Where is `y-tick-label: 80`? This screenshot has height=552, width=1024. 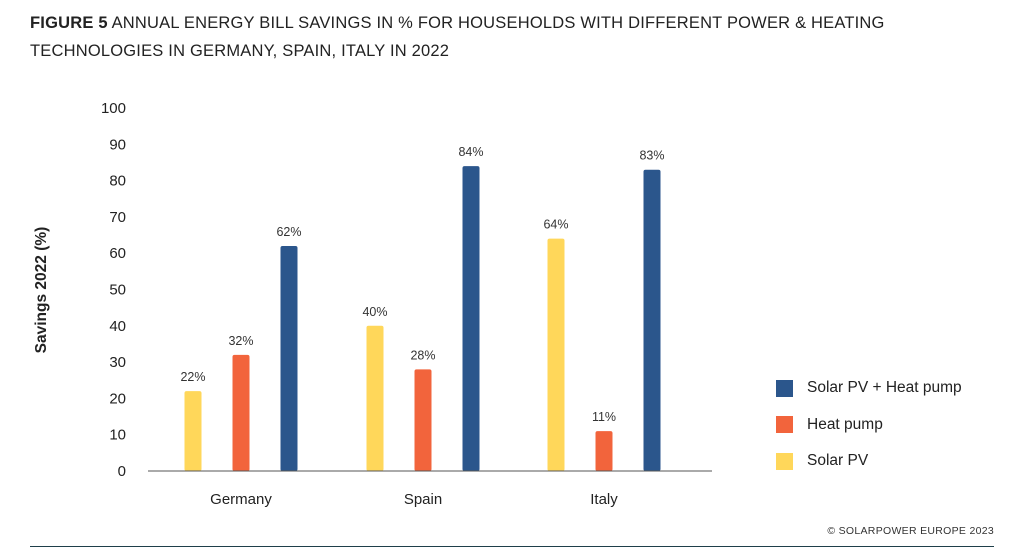
y-tick-label: 80 is located at coordinates (117, 181).